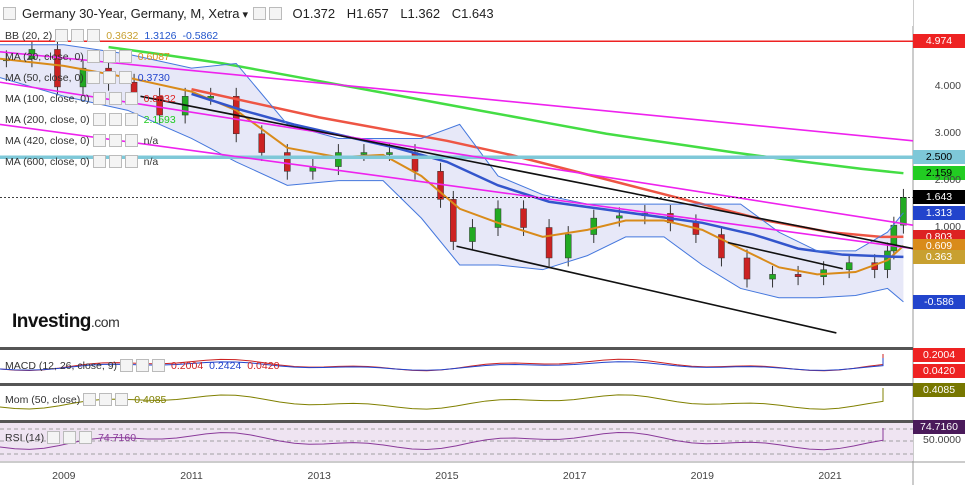 The width and height of the screenshot is (965, 485). What do you see at coordinates (160, 35) in the screenshot?
I see `indicator-value: 1.3126` at bounding box center [160, 35].